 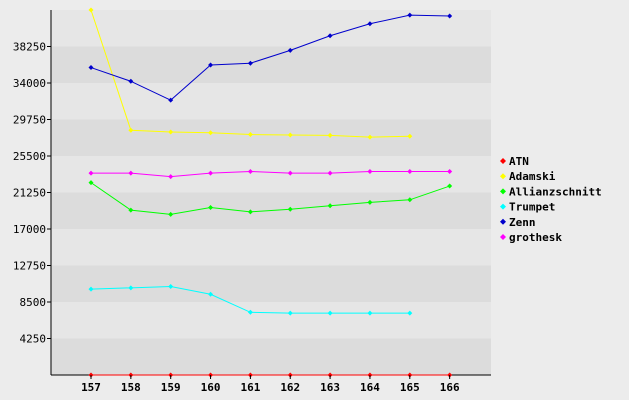 I want to click on legend-label: ATN, so click(x=519, y=161).